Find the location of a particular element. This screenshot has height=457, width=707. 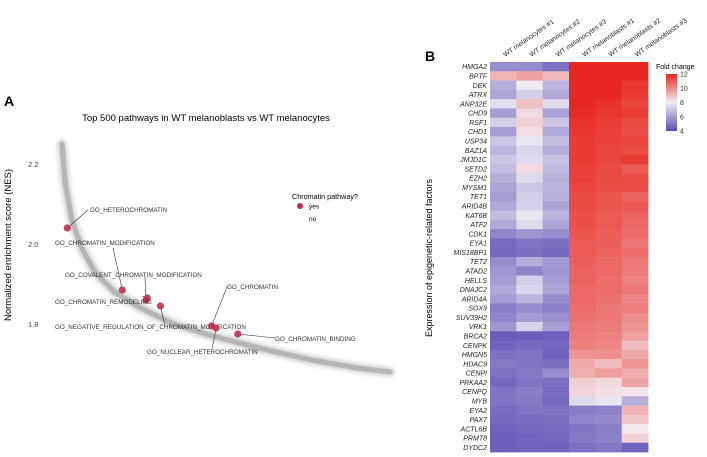

highlighted-point-group: GO_NUCLEAR_HETEROCHROMATIN is located at coordinates (202, 340).